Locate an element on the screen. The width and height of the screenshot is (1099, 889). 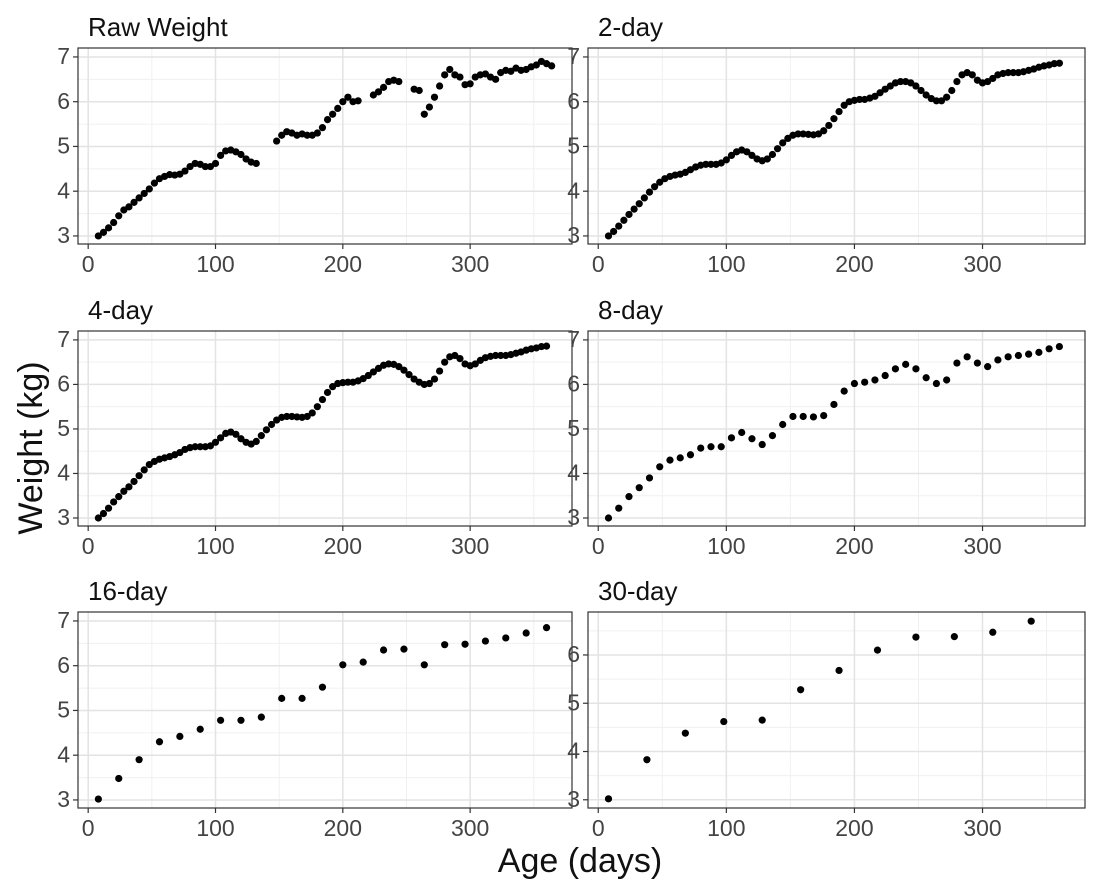
y-tick-label: 6 is located at coordinates (573, 101).